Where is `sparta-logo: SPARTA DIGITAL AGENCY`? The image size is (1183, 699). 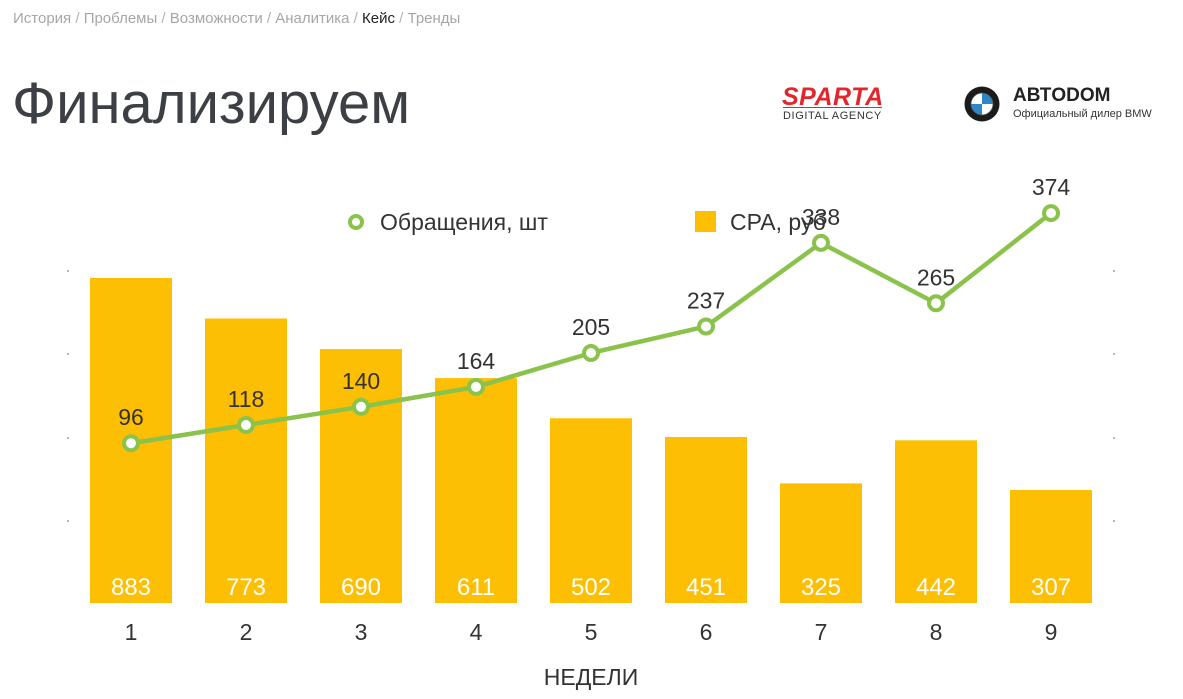
sparta-logo: SPARTA DIGITAL AGENCY is located at coordinates (853, 104).